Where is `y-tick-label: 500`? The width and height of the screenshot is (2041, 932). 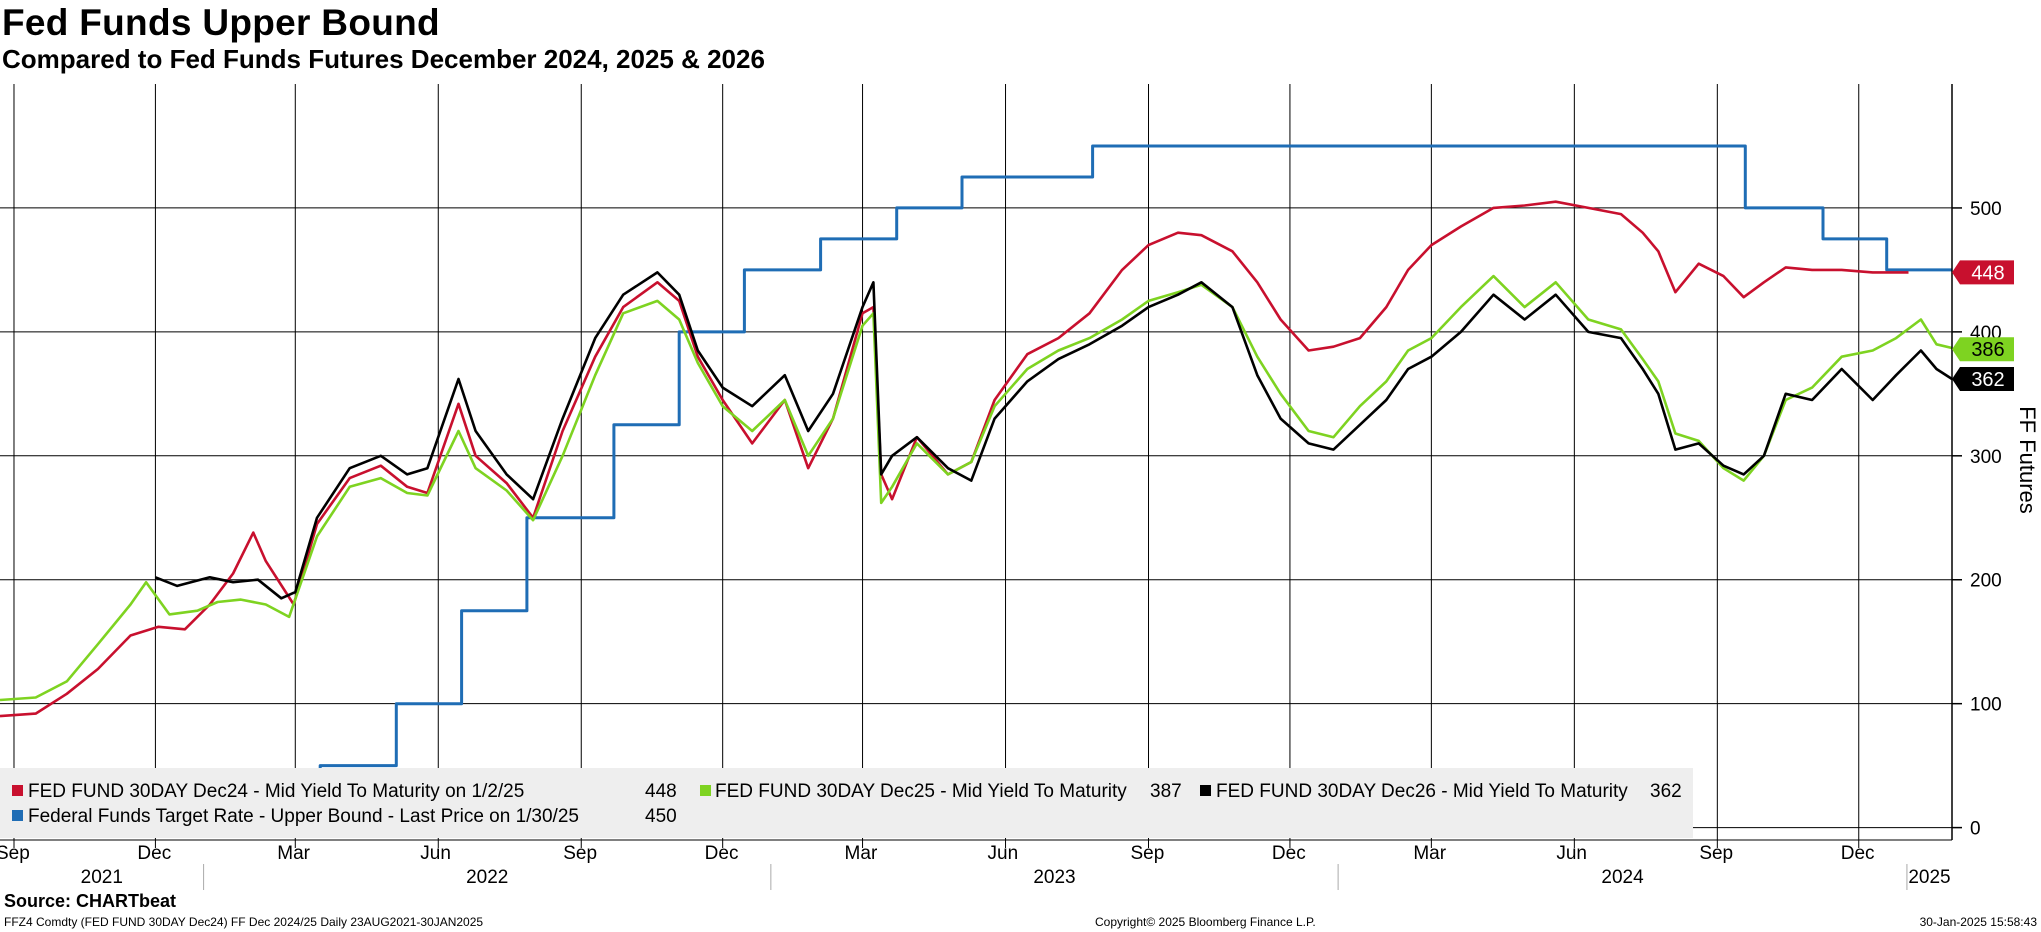
y-tick-label: 500 is located at coordinates (1986, 209).